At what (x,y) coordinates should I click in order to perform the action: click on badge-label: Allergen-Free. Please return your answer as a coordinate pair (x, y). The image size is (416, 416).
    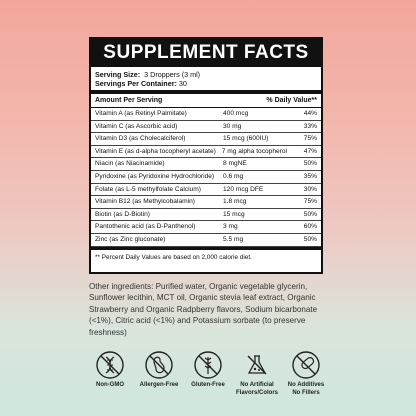
    Looking at the image, I should click on (159, 385).